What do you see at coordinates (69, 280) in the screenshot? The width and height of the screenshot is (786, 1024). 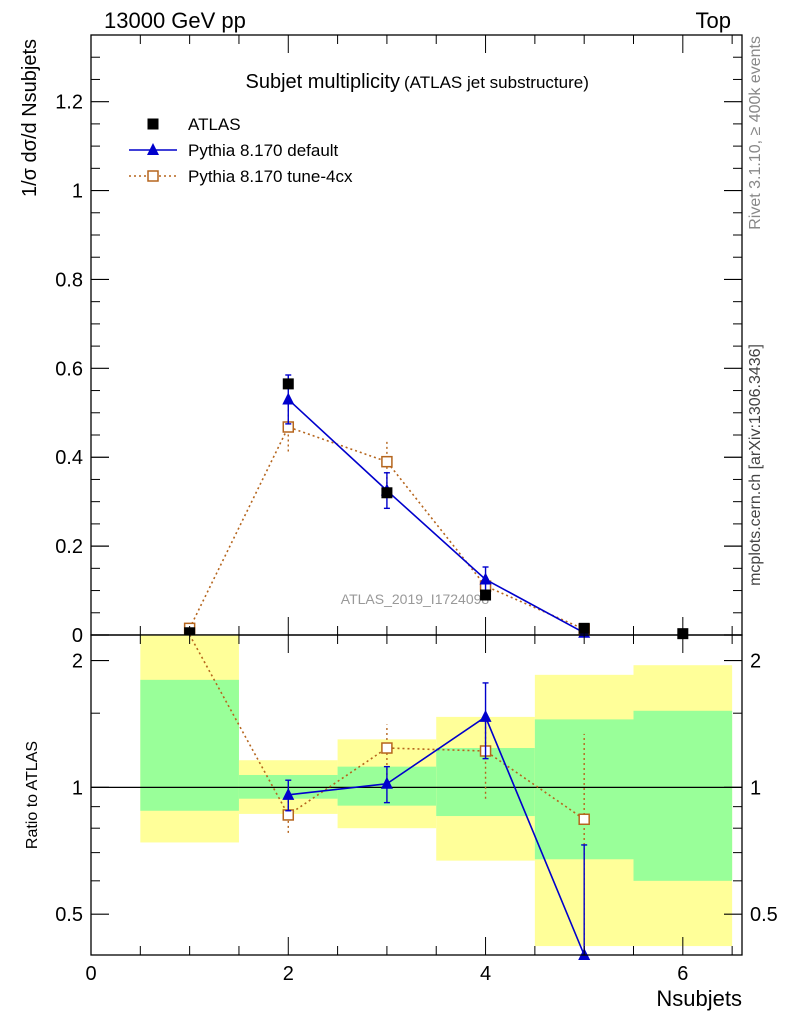 I see `y-tick-label: 0.8` at bounding box center [69, 280].